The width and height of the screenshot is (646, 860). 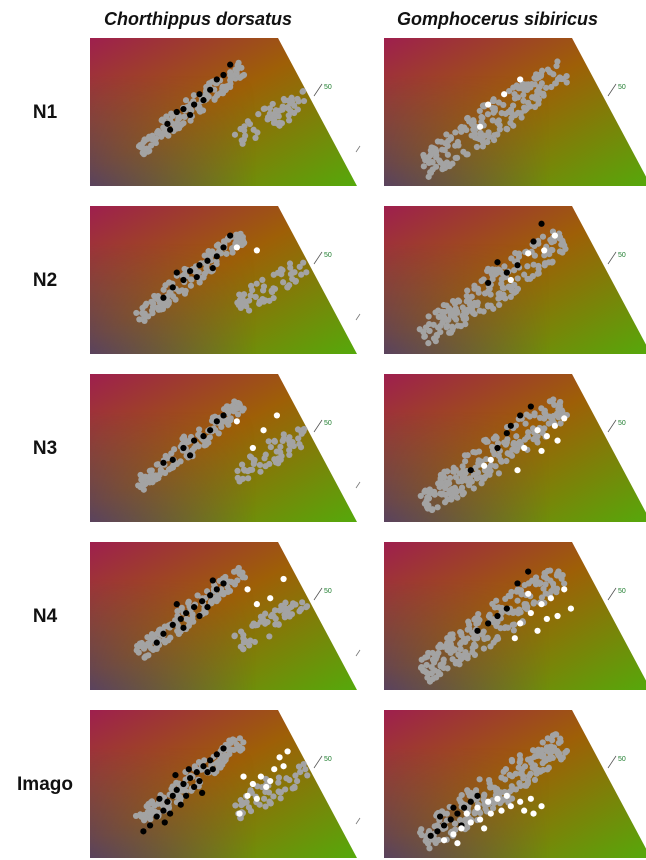 I want to click on scatter-panel-gomphocerus-n3: 50, so click(x=511, y=446).